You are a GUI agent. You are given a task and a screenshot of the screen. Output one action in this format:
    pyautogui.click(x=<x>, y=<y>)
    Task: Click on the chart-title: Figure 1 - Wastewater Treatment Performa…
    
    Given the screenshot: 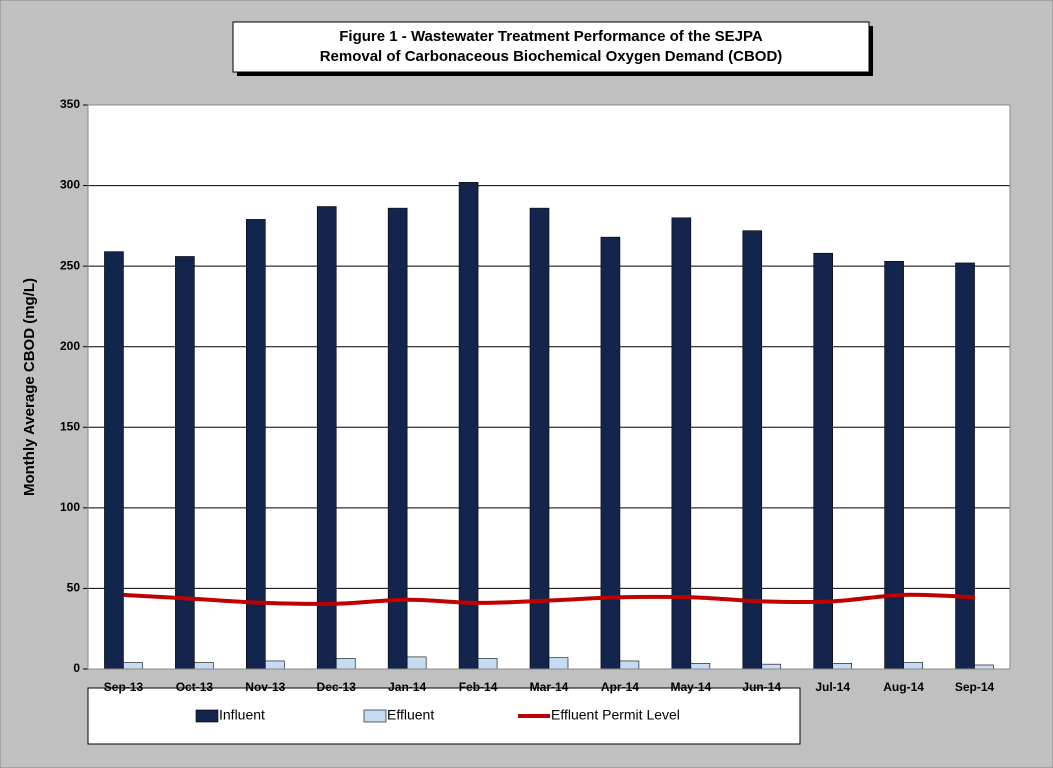 What is the action you would take?
    pyautogui.click(x=551, y=36)
    